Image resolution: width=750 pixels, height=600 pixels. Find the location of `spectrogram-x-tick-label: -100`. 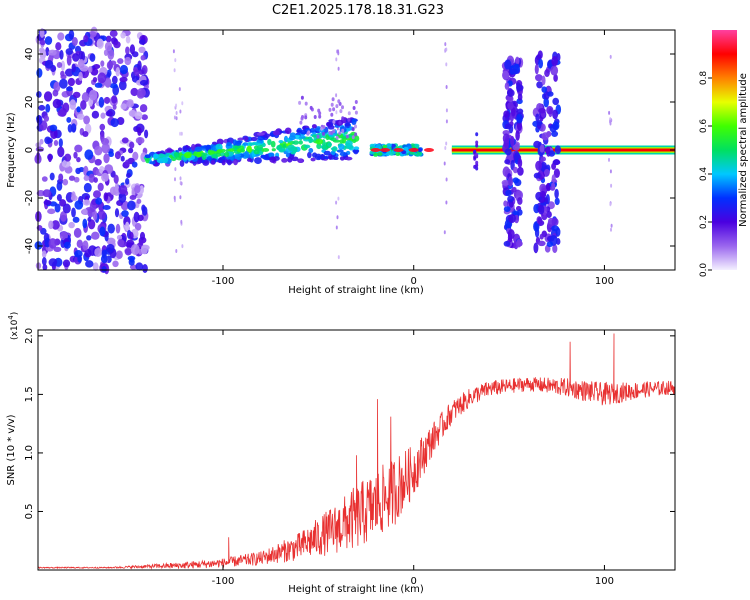

spectrogram-x-tick-label: -100 is located at coordinates (223, 281).